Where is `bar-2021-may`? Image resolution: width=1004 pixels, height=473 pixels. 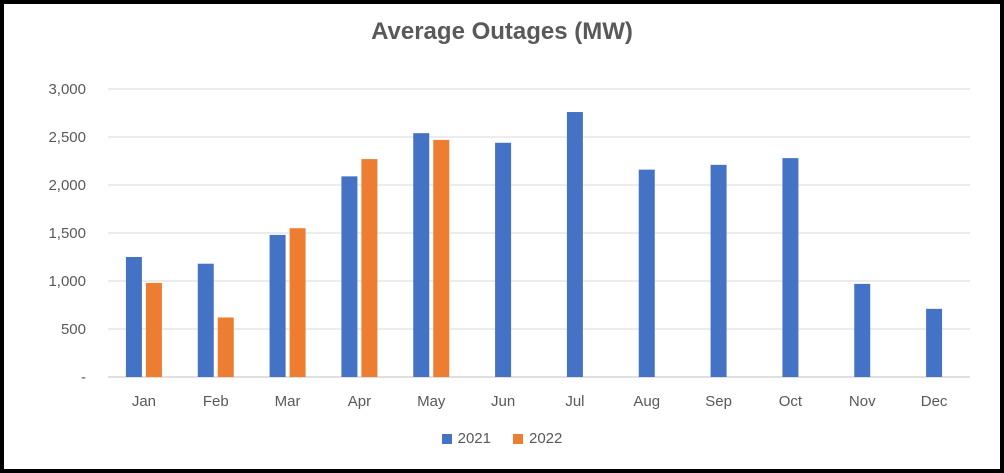 bar-2021-may is located at coordinates (421, 255).